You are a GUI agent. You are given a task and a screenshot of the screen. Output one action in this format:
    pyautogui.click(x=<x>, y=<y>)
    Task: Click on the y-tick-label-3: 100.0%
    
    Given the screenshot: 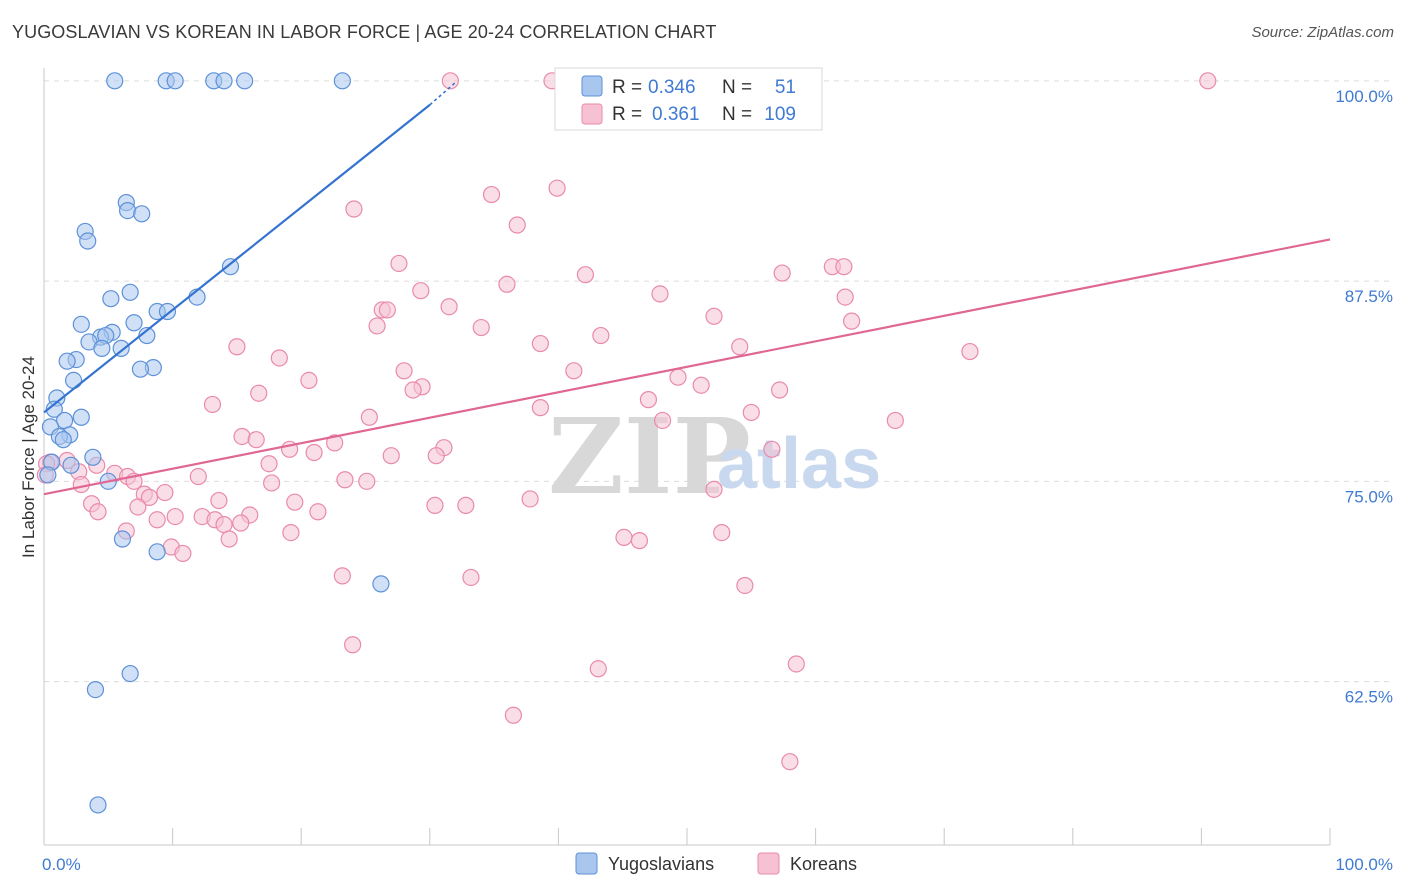 What is the action you would take?
    pyautogui.click(x=1364, y=96)
    